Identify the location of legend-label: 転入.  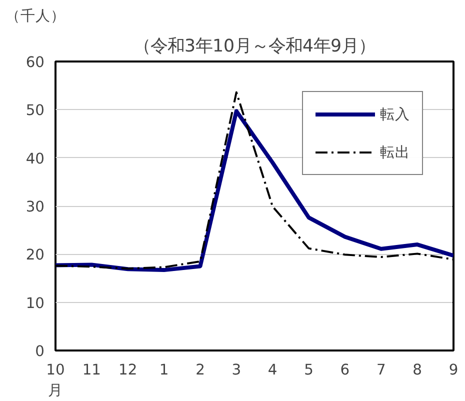
(395, 114).